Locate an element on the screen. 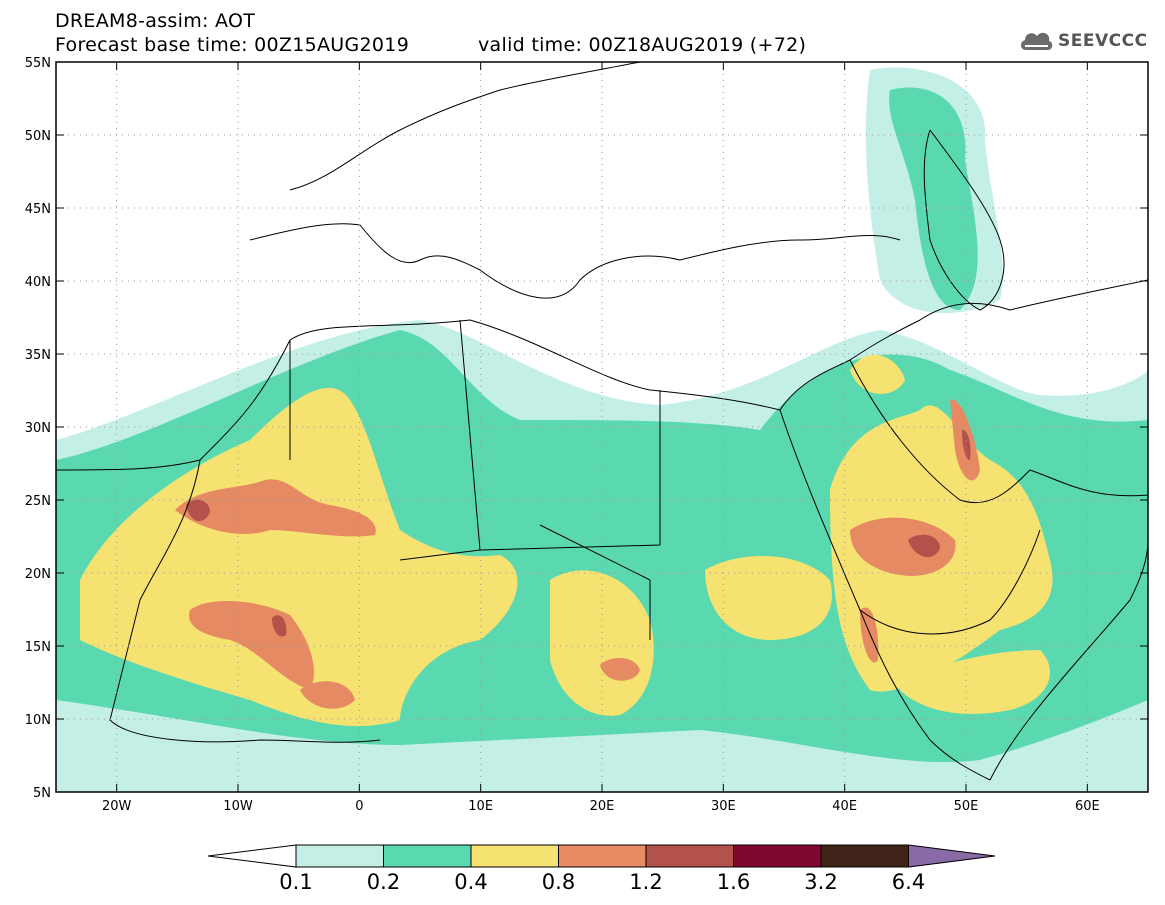 This screenshot has height=905, width=1165. colorbar-min-arrow is located at coordinates (252, 856).